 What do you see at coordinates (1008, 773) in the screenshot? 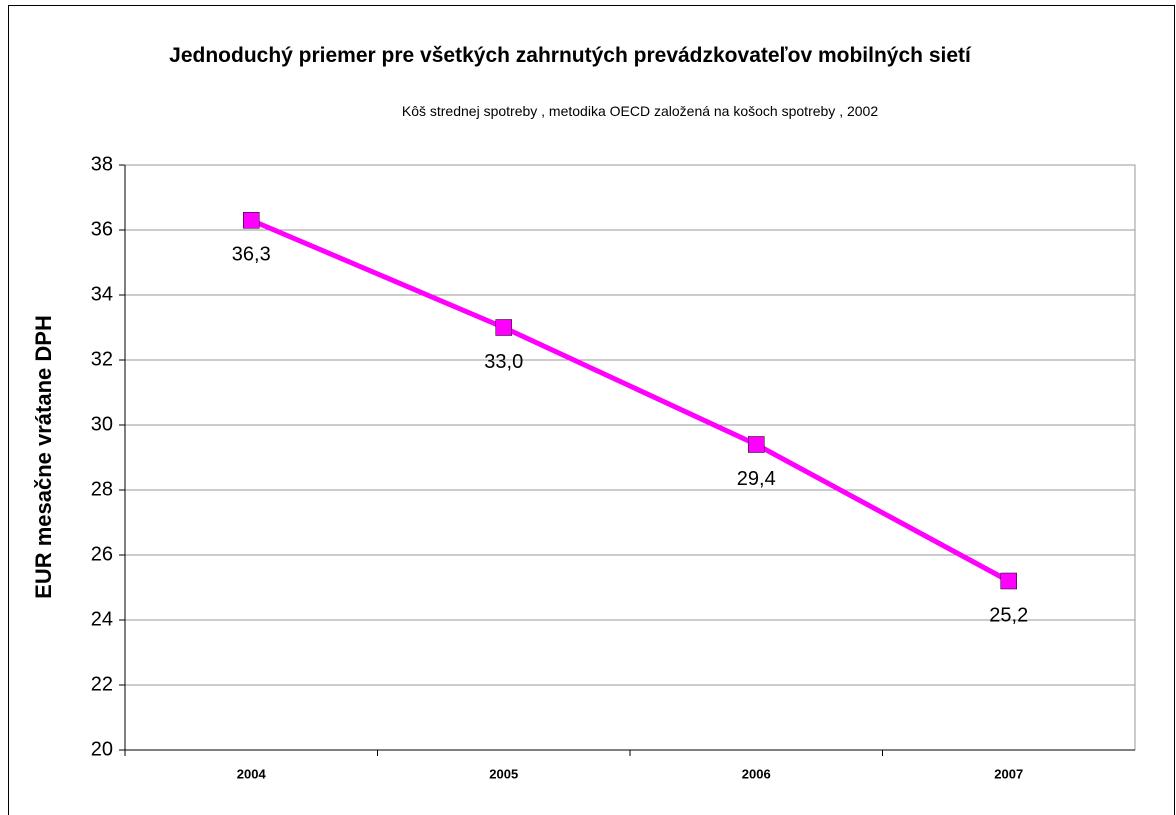
I see `x-tick-label: 2007` at bounding box center [1008, 773].